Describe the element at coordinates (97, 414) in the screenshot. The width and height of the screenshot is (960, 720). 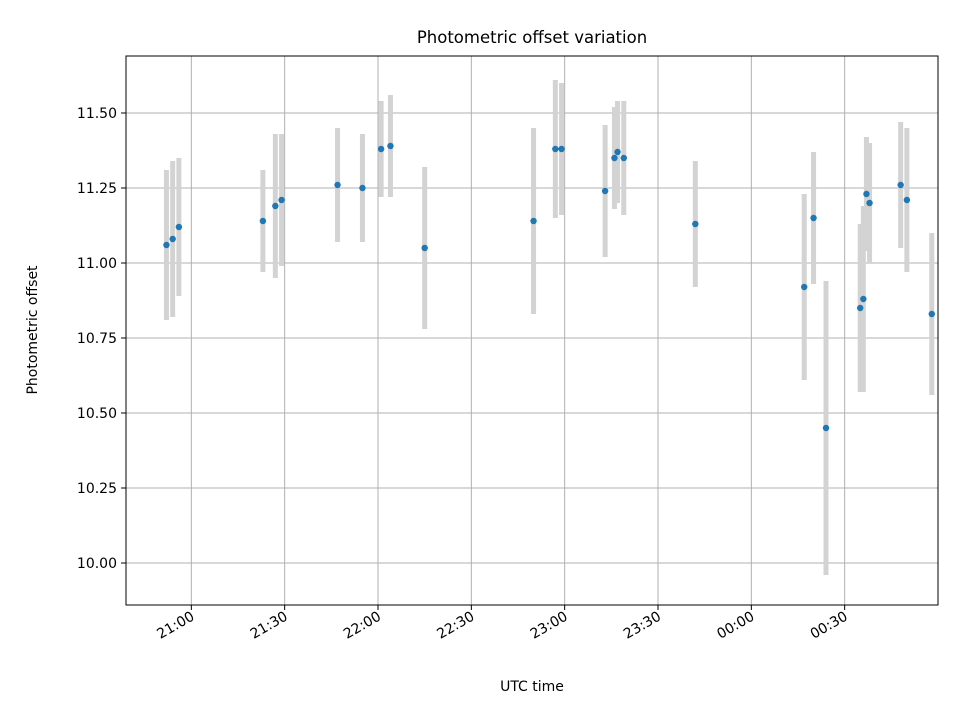
I see `y-tick-label: 10.50` at that location.